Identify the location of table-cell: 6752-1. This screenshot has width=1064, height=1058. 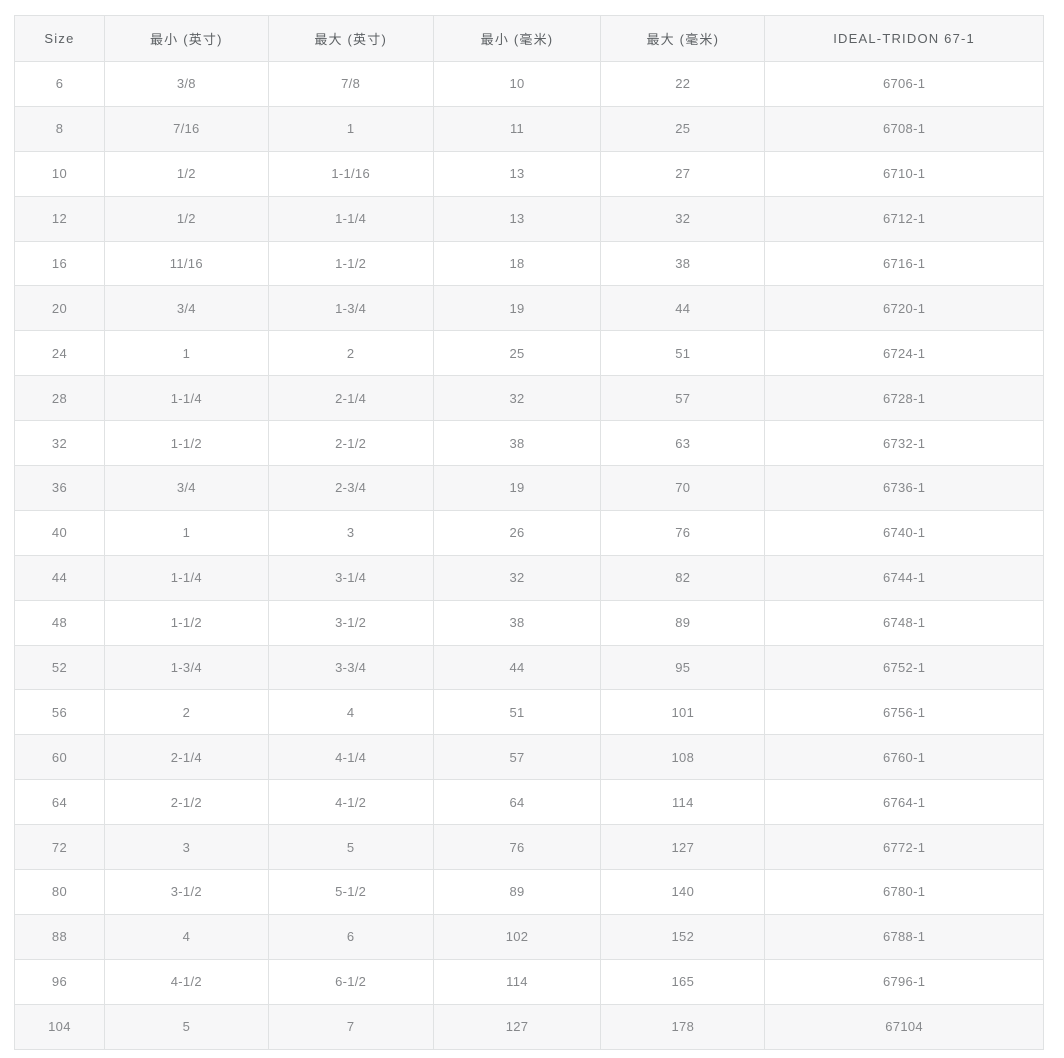
(904, 667).